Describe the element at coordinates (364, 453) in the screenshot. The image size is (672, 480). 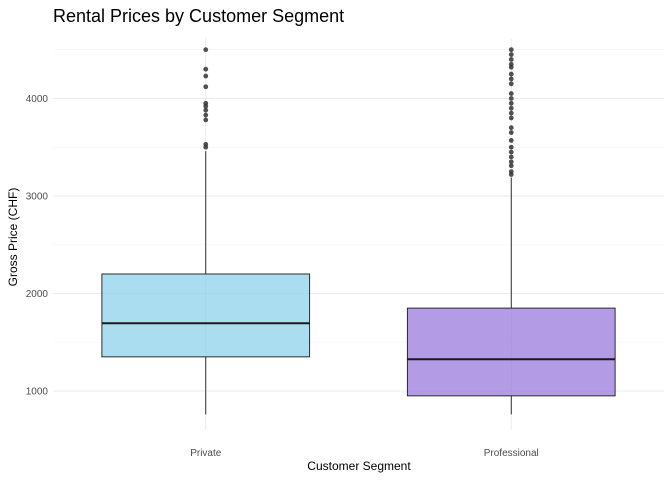
I see `x-axis-ticks: Private Professional` at that location.